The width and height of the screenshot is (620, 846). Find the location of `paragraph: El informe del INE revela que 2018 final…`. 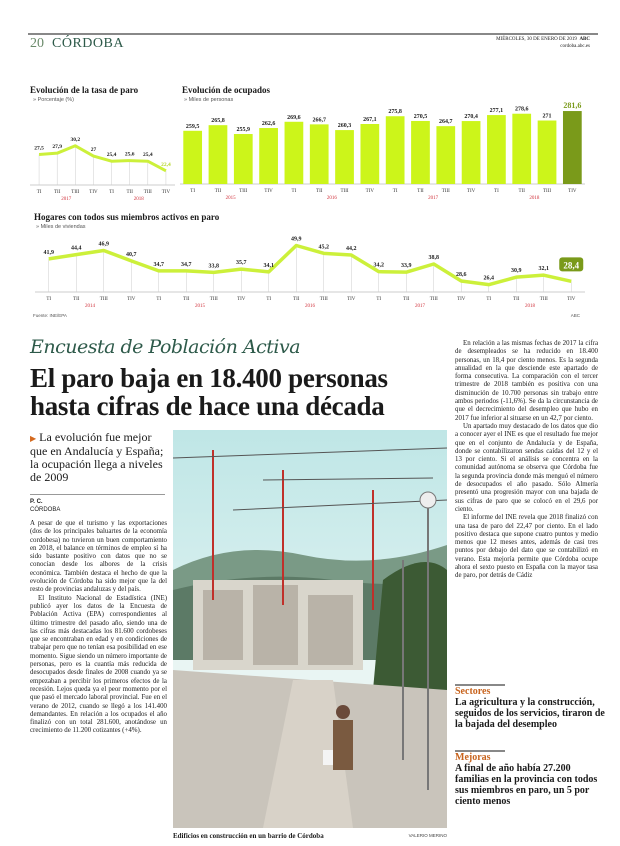

paragraph: El informe del INE revela que 2018 final… is located at coordinates (526, 547).